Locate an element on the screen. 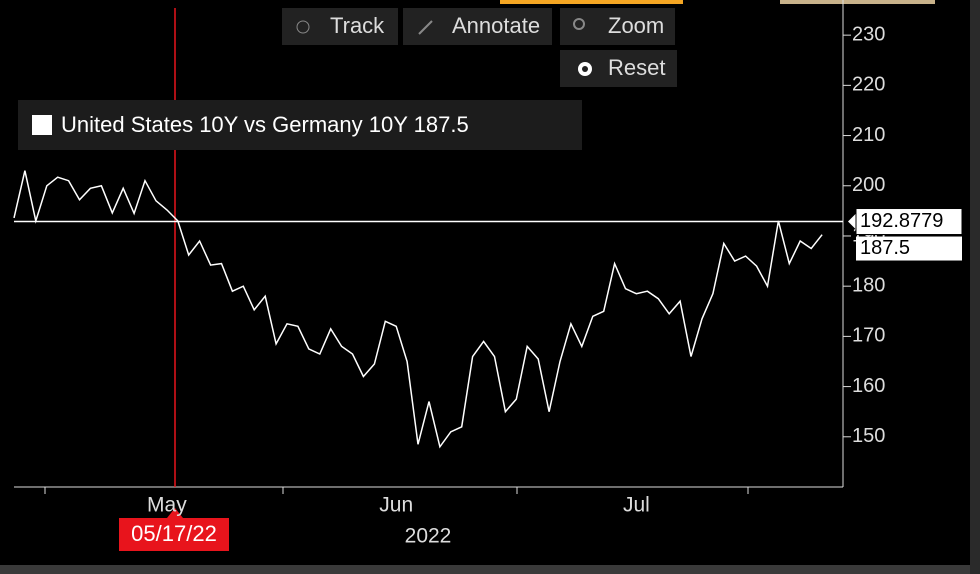 The height and width of the screenshot is (574, 980). cursor-label: 05/17/22 is located at coordinates (174, 533).